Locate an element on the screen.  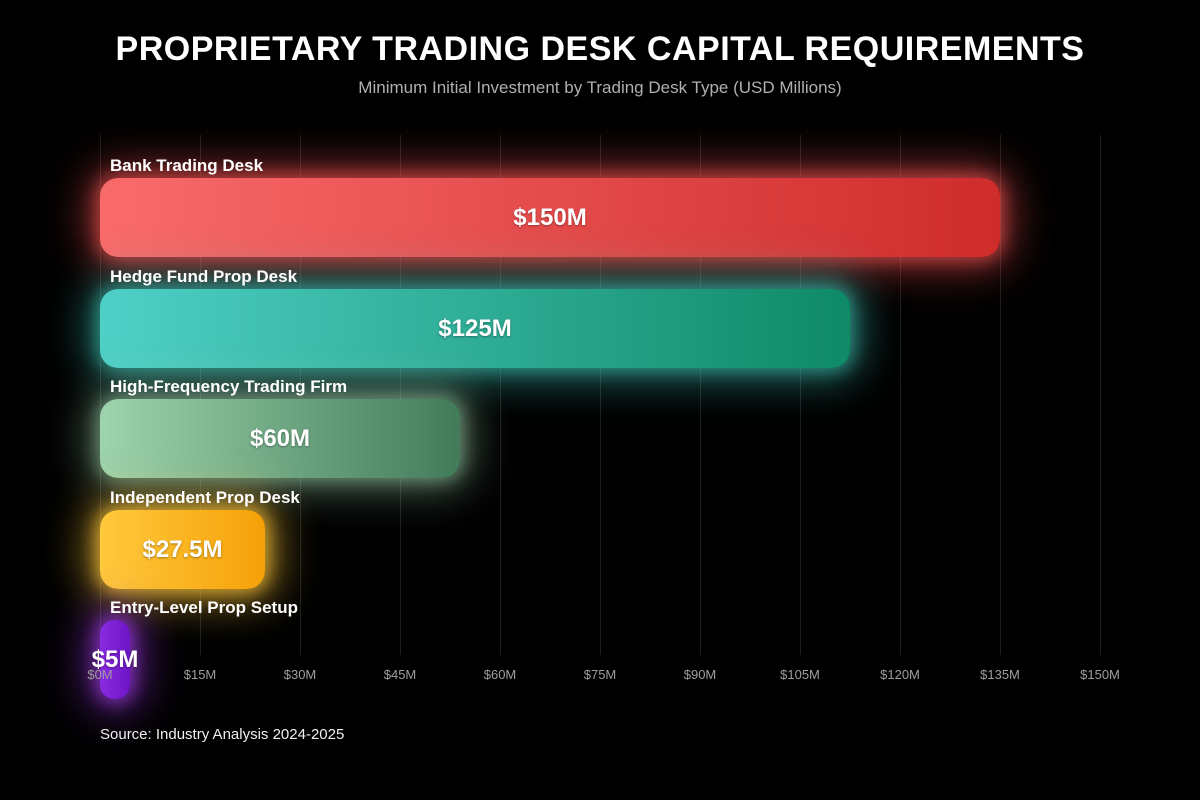
bar: $150M is located at coordinates (550, 217).